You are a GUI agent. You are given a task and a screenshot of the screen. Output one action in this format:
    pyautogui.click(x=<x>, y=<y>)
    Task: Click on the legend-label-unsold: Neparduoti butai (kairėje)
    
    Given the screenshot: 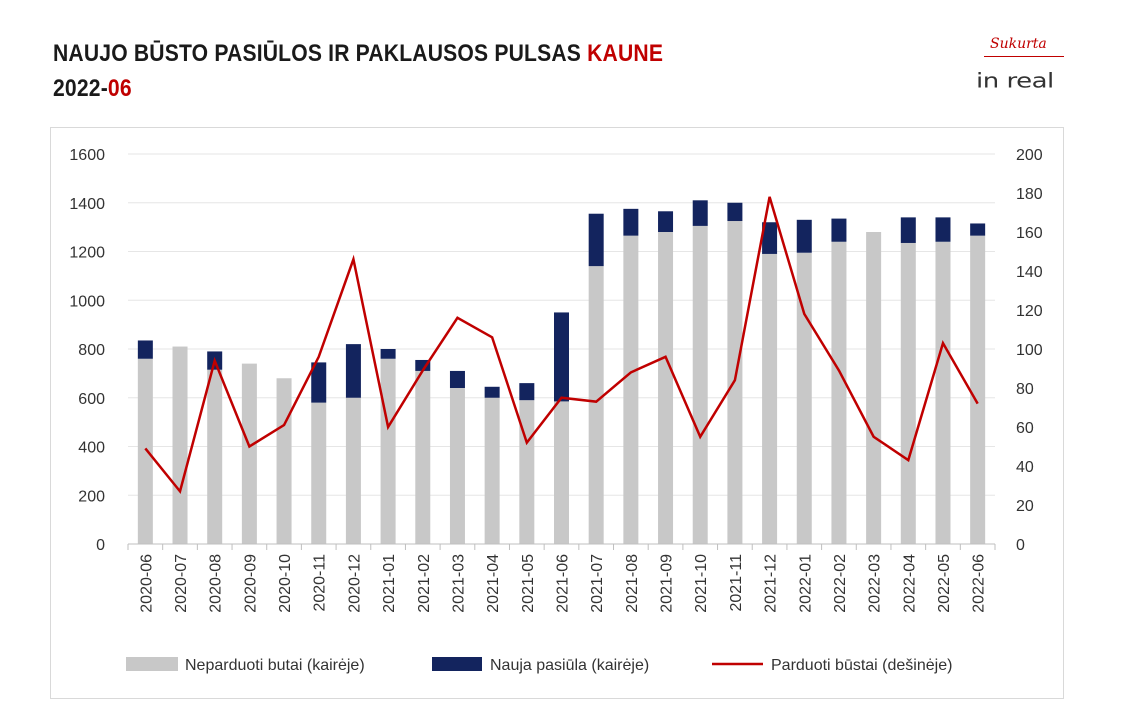 What is the action you would take?
    pyautogui.click(x=275, y=665)
    